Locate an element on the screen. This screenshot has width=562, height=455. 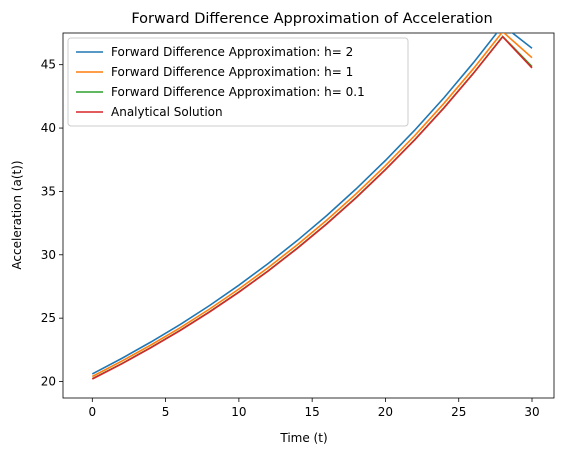
legend-label-4: Analytical Solution is located at coordinates (167, 112).